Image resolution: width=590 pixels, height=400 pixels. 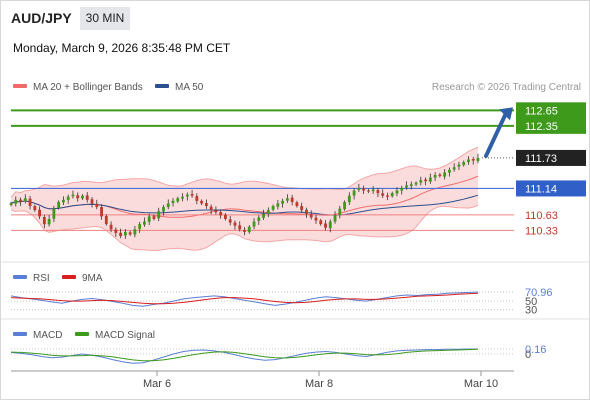 I want to click on resistance-tag, so click(x=551, y=110).